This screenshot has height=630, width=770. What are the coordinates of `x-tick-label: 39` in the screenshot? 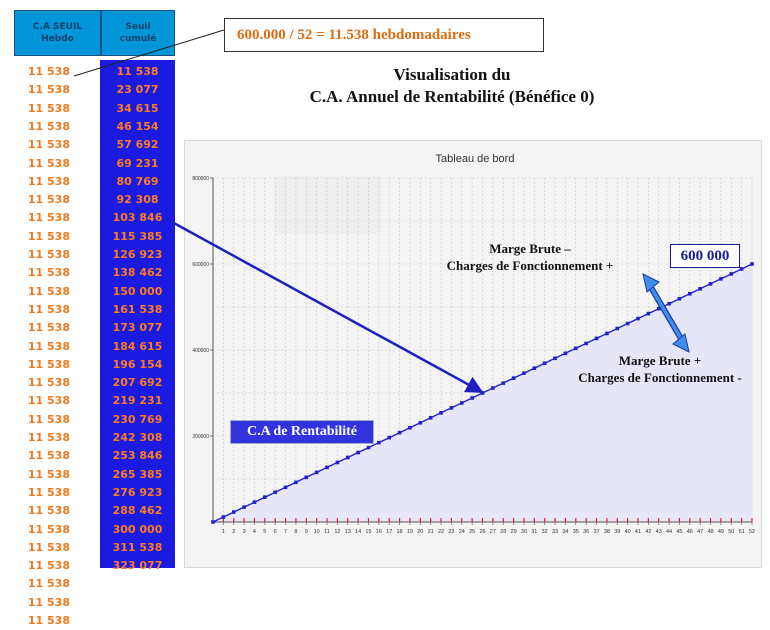 It's located at (617, 532).